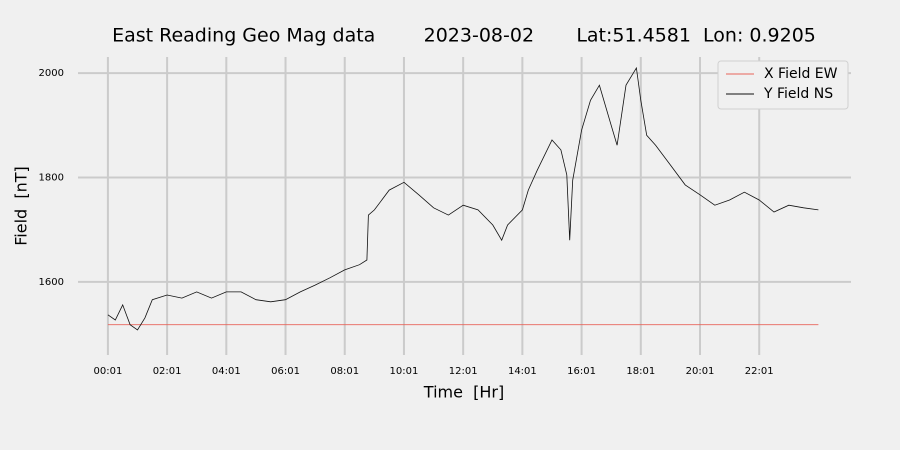 The height and width of the screenshot is (450, 900). What do you see at coordinates (285, 371) in the screenshot?
I see `x-tick-label: 06:01` at bounding box center [285, 371].